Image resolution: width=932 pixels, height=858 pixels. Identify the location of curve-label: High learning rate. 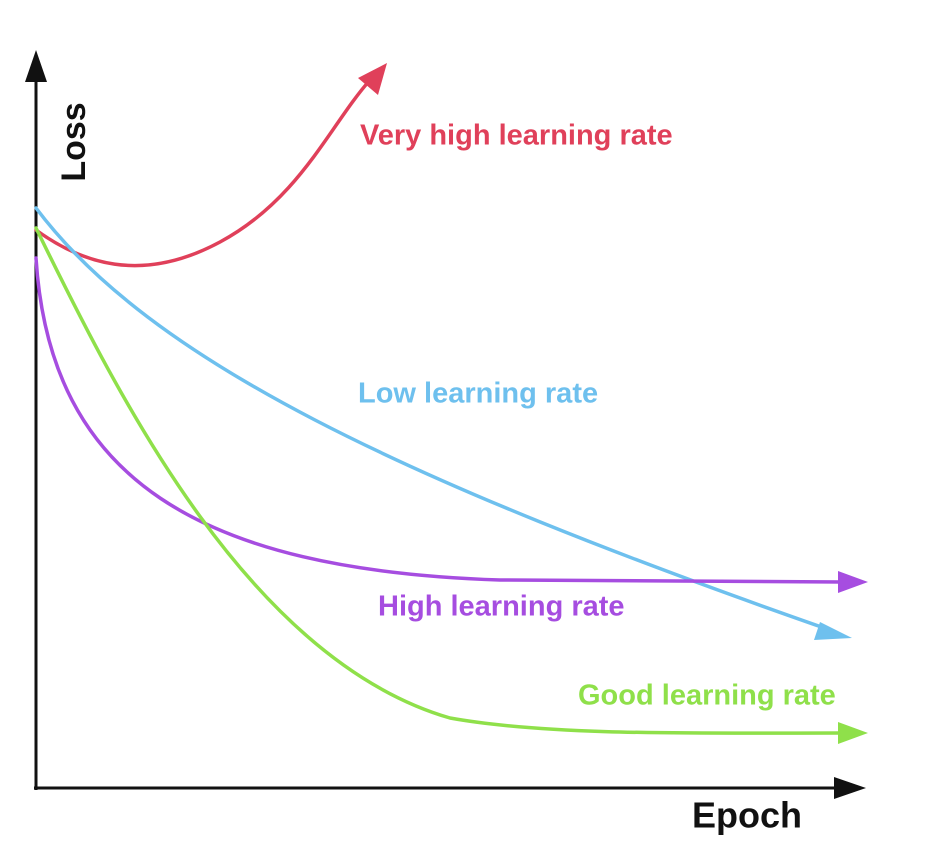
(501, 607).